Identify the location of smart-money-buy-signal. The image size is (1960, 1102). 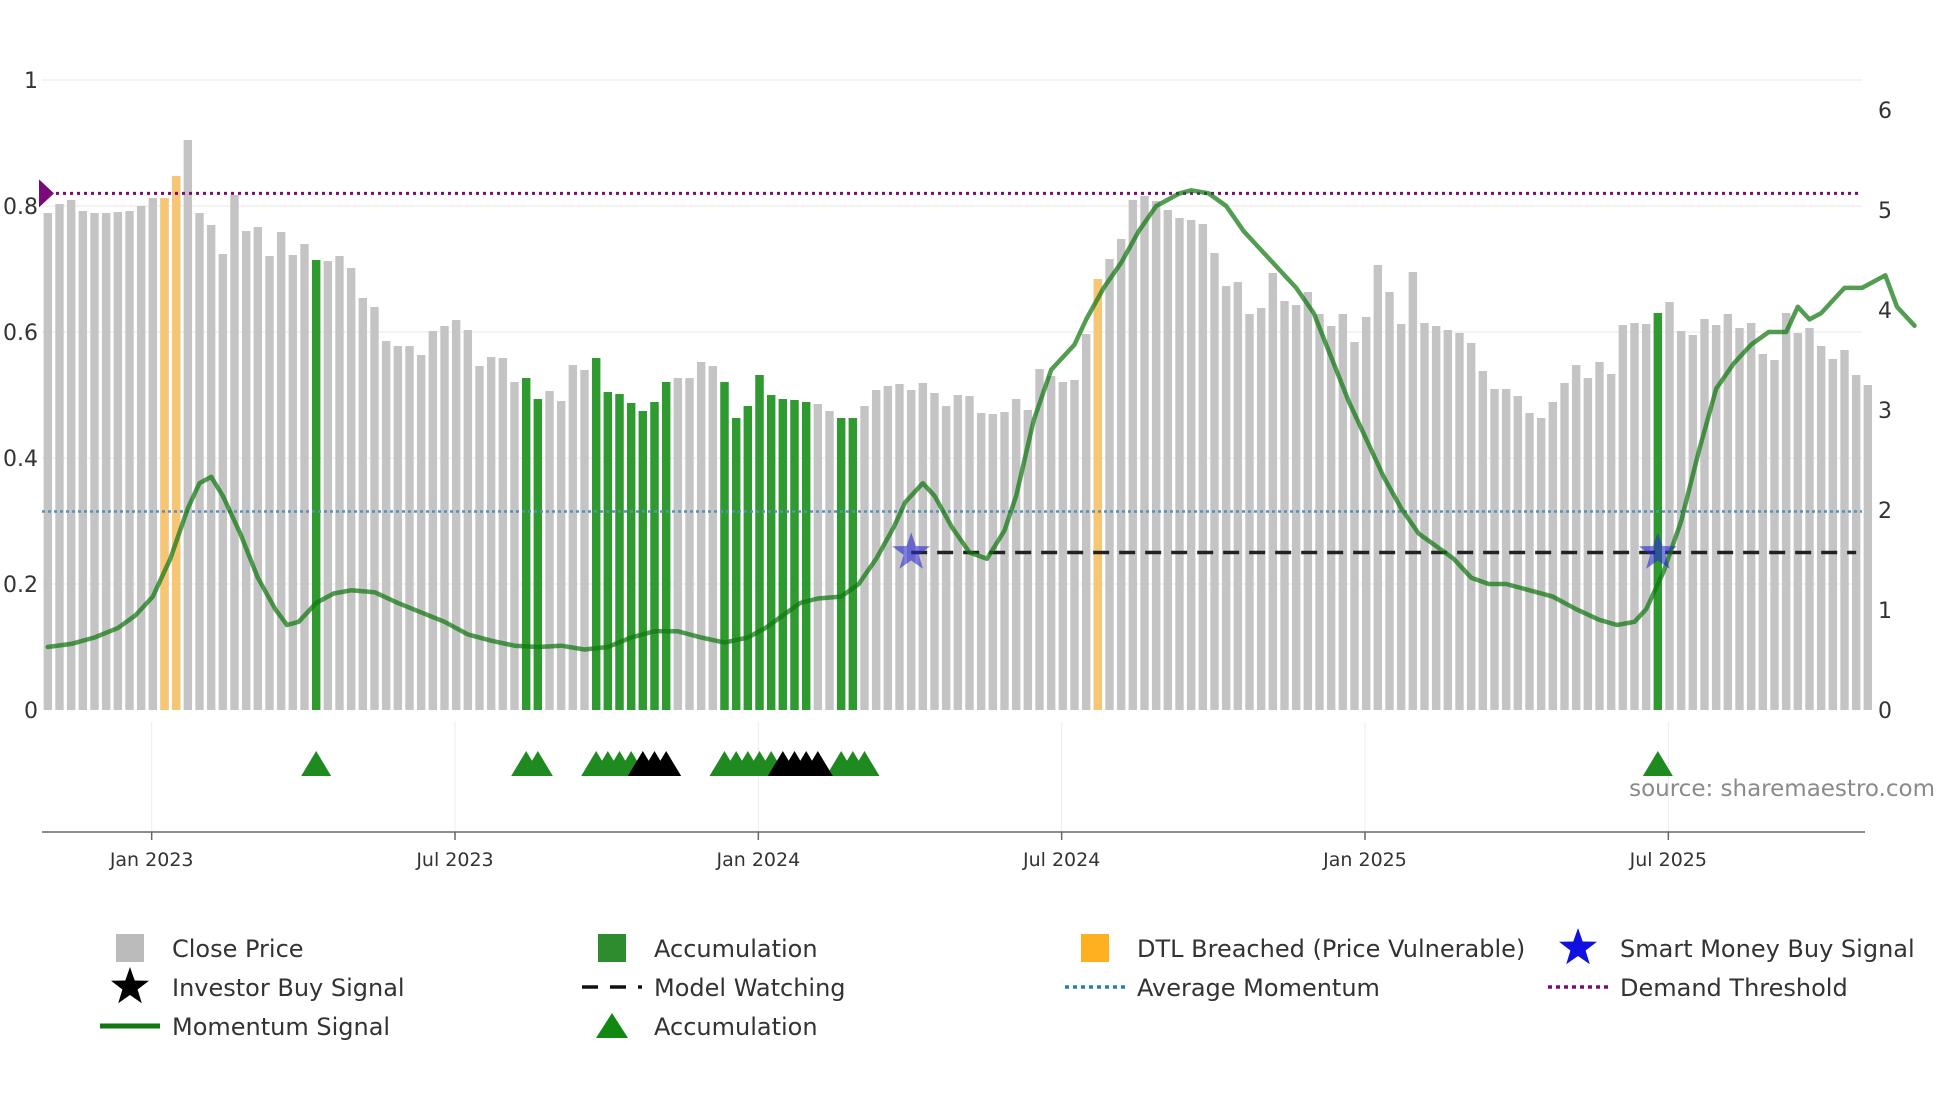
(1657, 550).